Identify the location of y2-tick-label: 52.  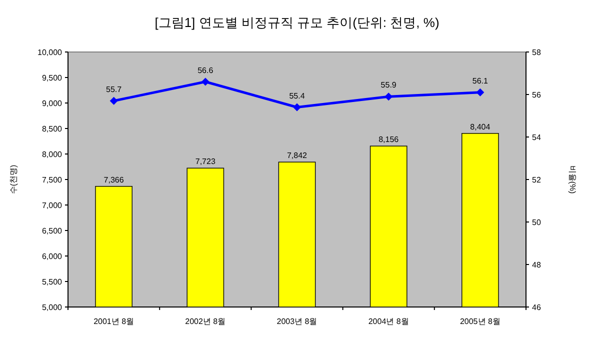
(537, 180).